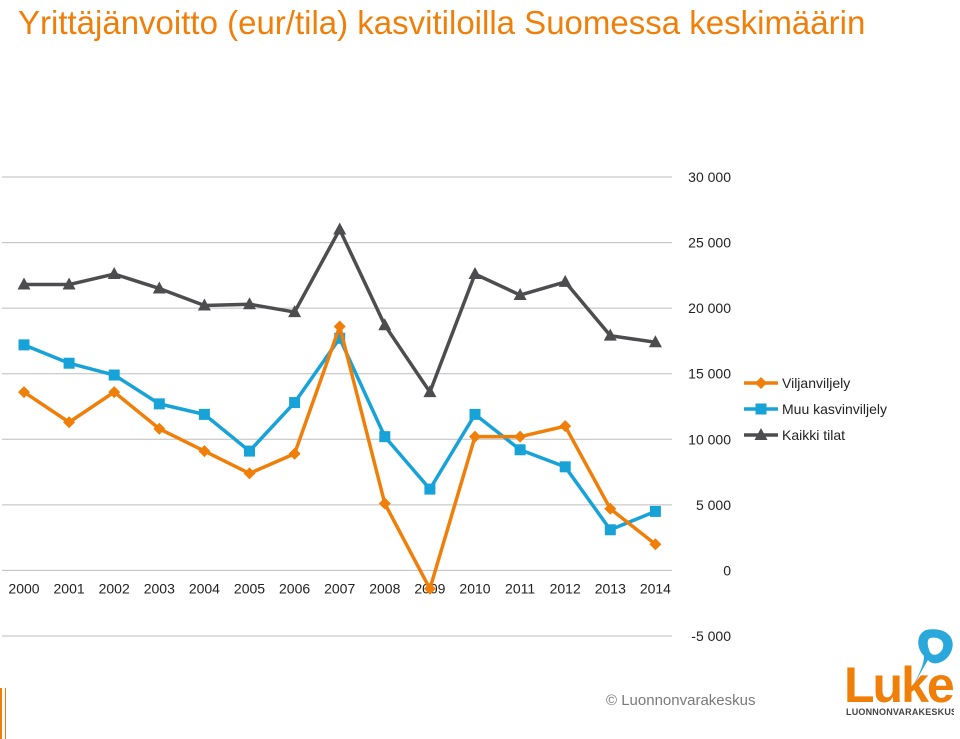 The height and width of the screenshot is (739, 960). Describe the element at coordinates (834, 409) in the screenshot. I see `legend-label: Muu kasvinviljely` at that location.